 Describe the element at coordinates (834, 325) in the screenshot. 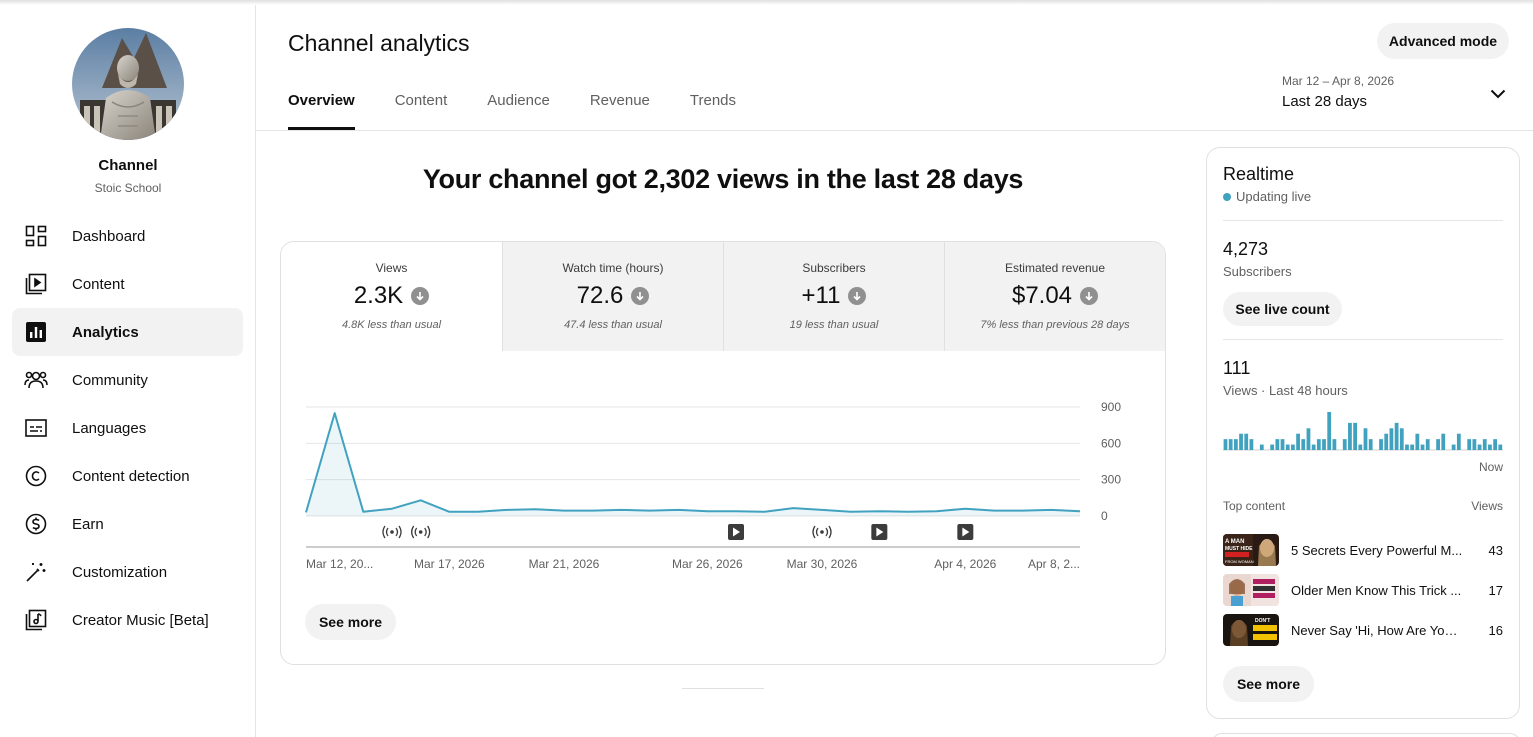

I see `metric-note: 19 less than usual` at that location.